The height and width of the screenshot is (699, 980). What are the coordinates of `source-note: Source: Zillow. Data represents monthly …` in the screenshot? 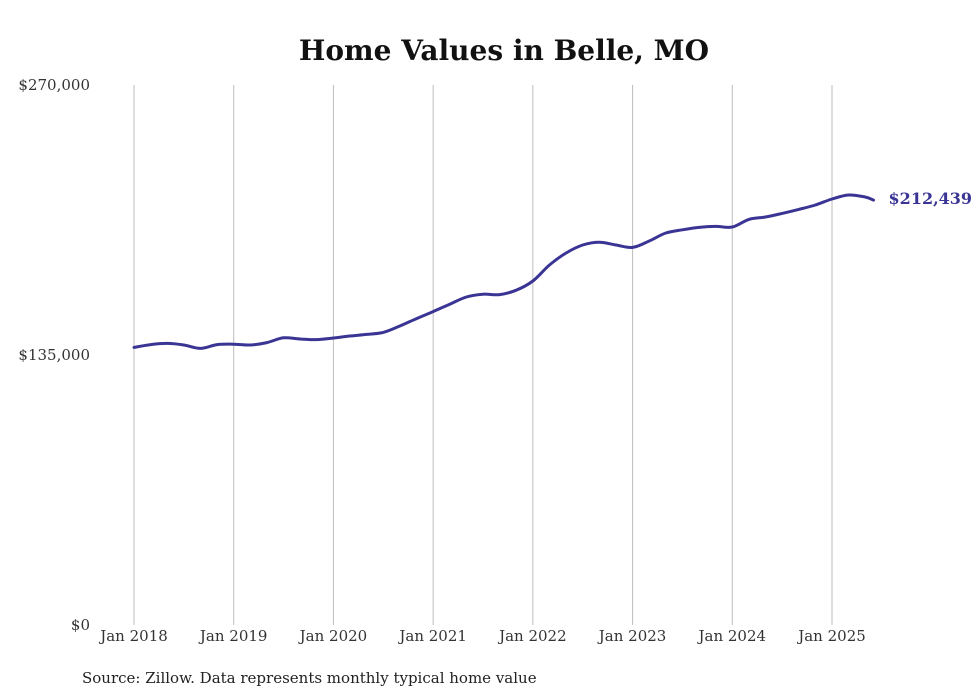 It's located at (309, 678).